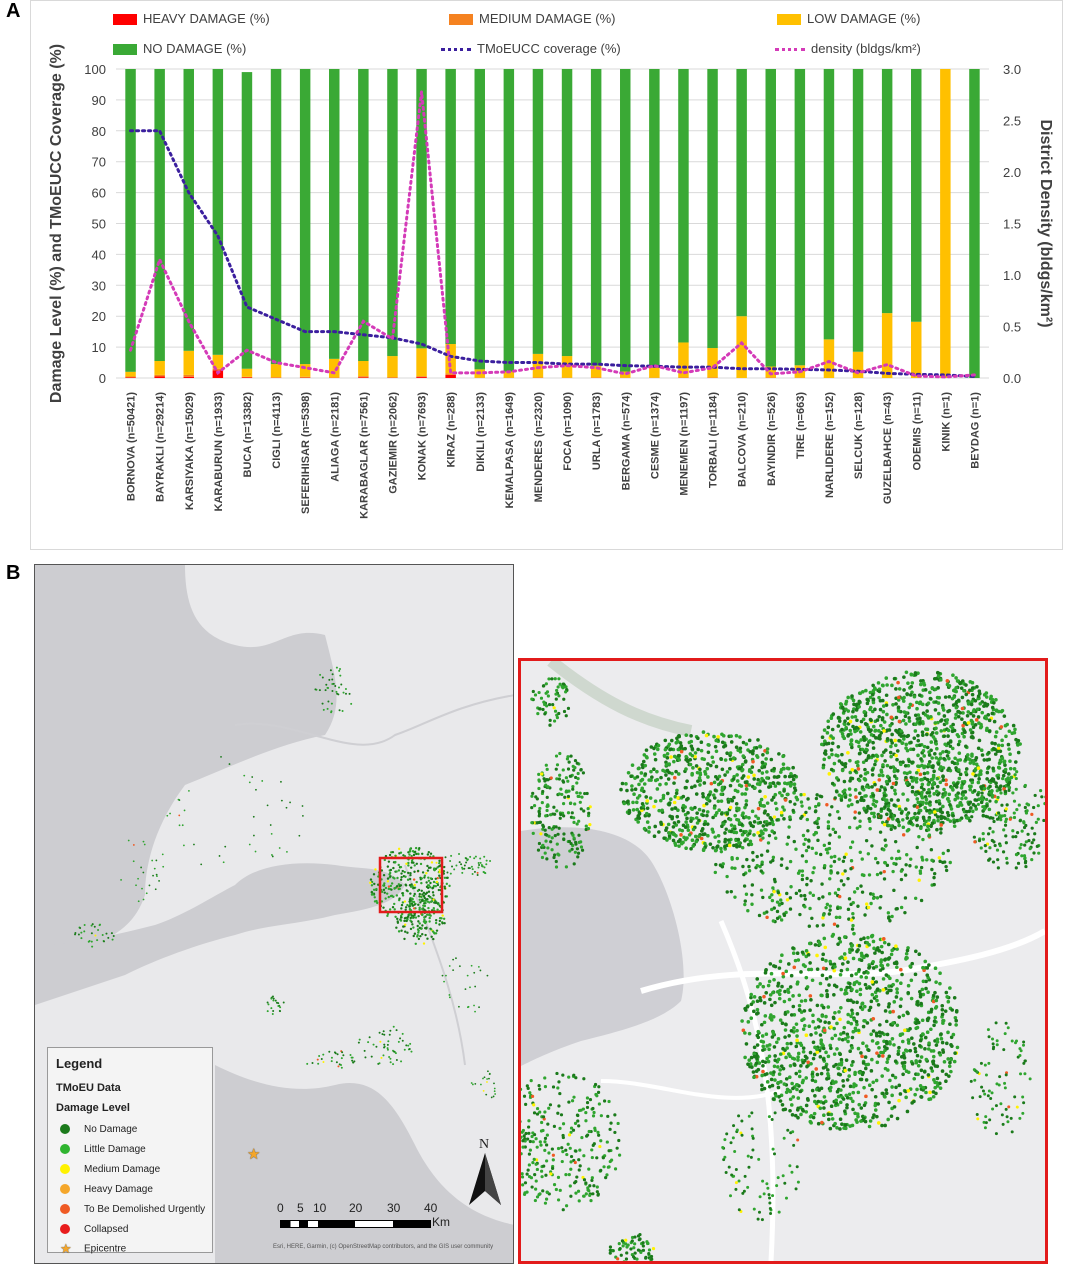 The image size is (1065, 1268). Describe the element at coordinates (99, 285) in the screenshot. I see `y-tick-label: 30` at that location.